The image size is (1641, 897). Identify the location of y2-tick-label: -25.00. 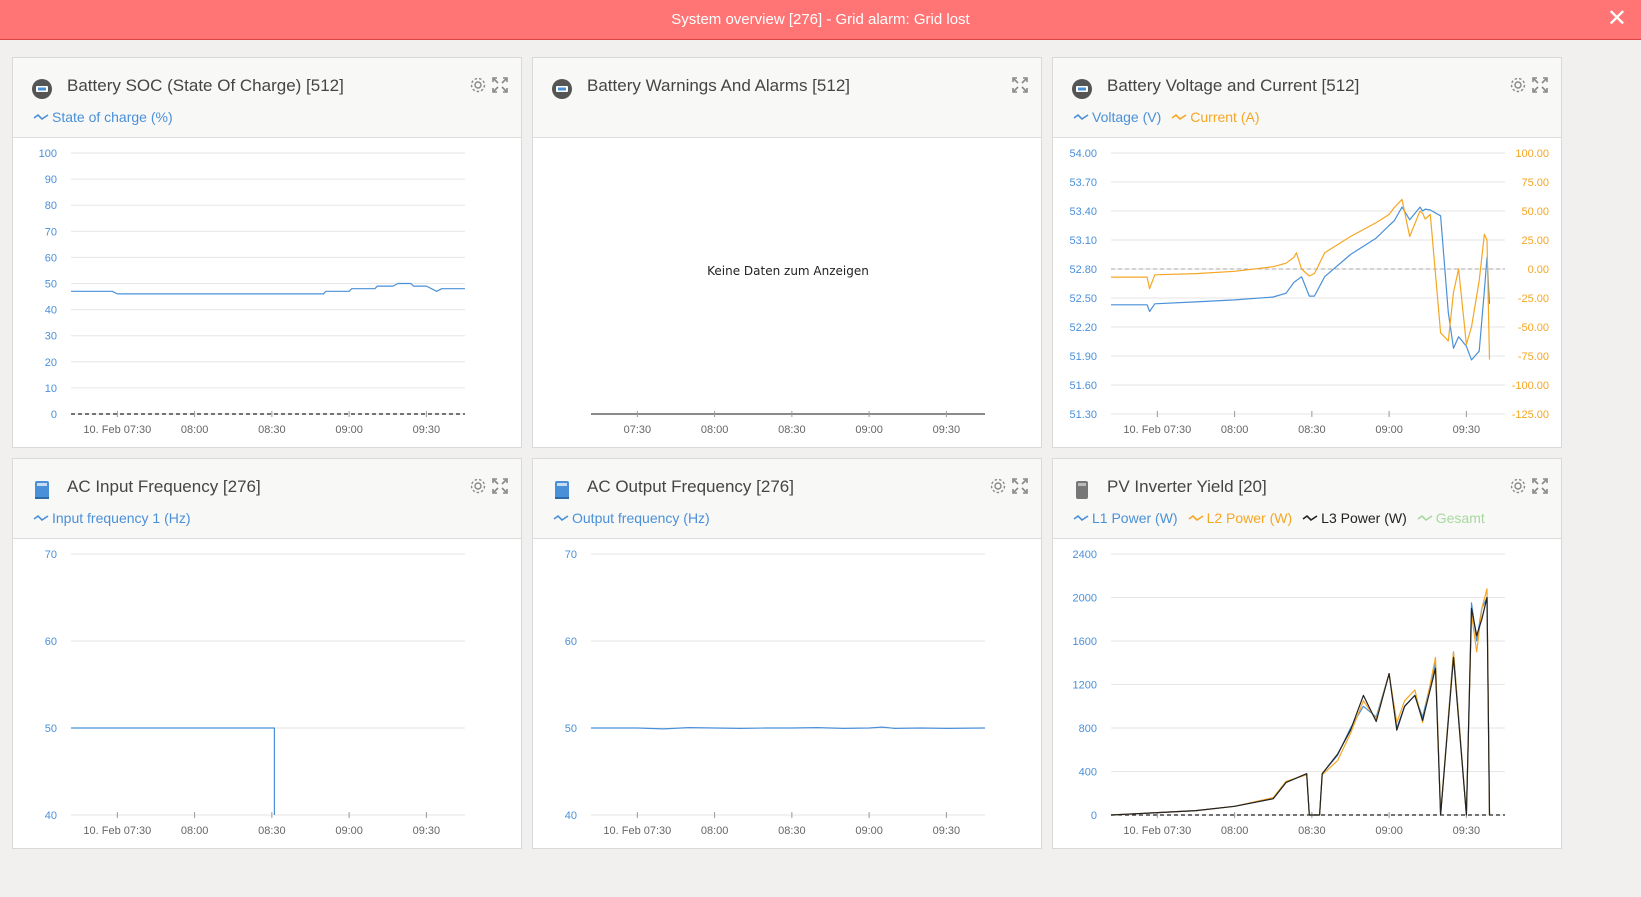
(1533, 299).